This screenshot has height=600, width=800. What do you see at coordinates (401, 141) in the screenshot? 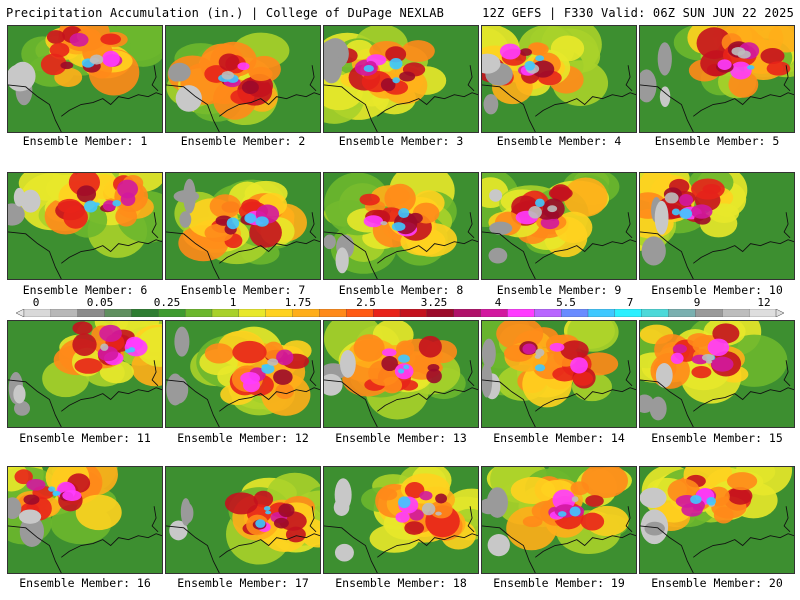
I see `ensemble-member-label: Ensemble Member: 3` at bounding box center [401, 141].